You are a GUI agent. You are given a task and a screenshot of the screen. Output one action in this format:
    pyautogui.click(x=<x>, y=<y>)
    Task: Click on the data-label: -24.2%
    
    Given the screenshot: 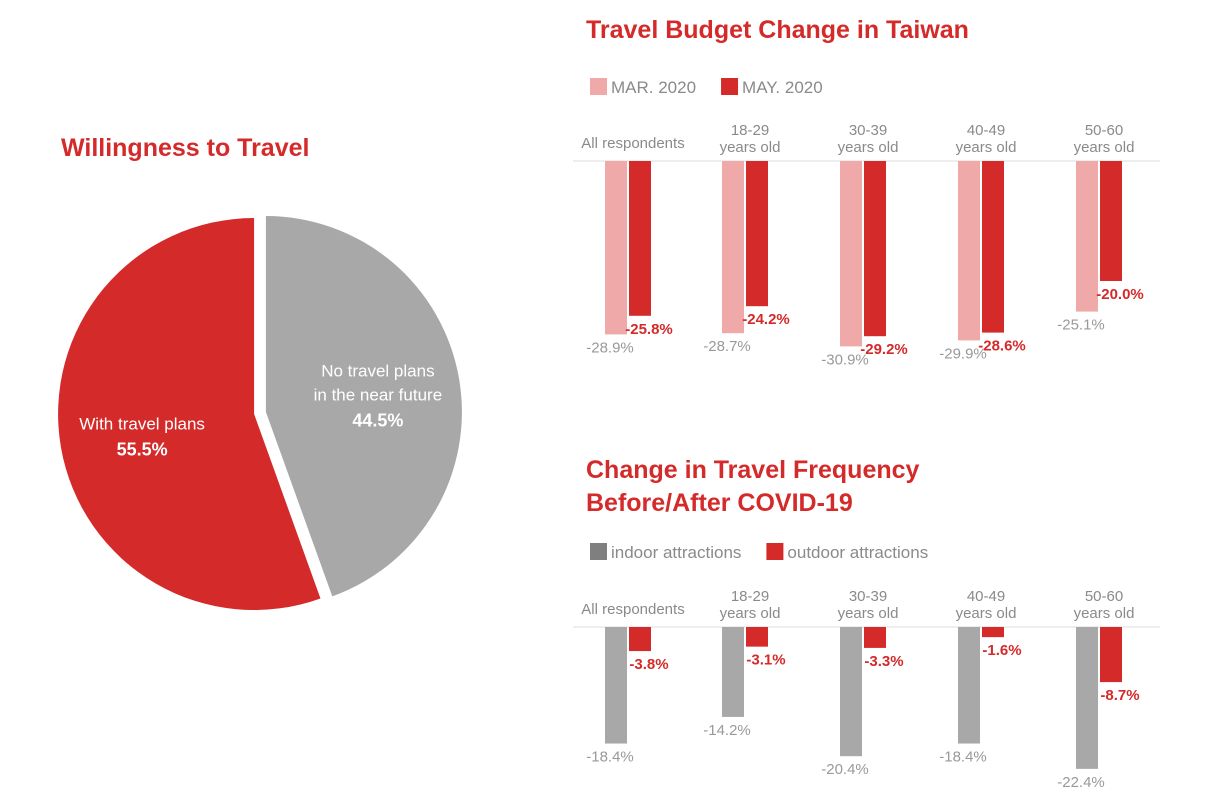 What is the action you would take?
    pyautogui.click(x=766, y=319)
    